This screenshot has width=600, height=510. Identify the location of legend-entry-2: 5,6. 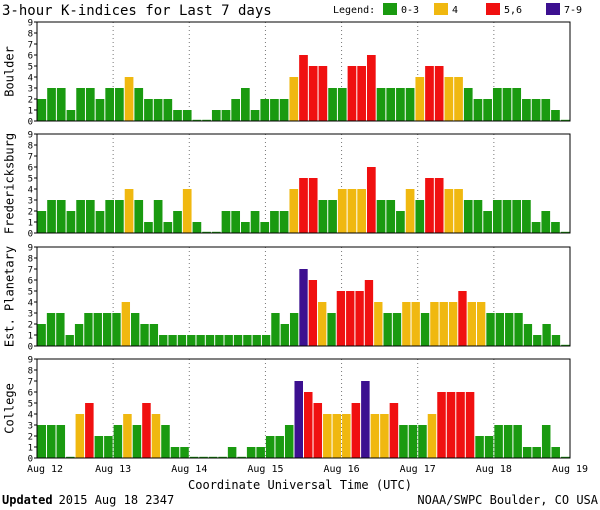
(513, 10).